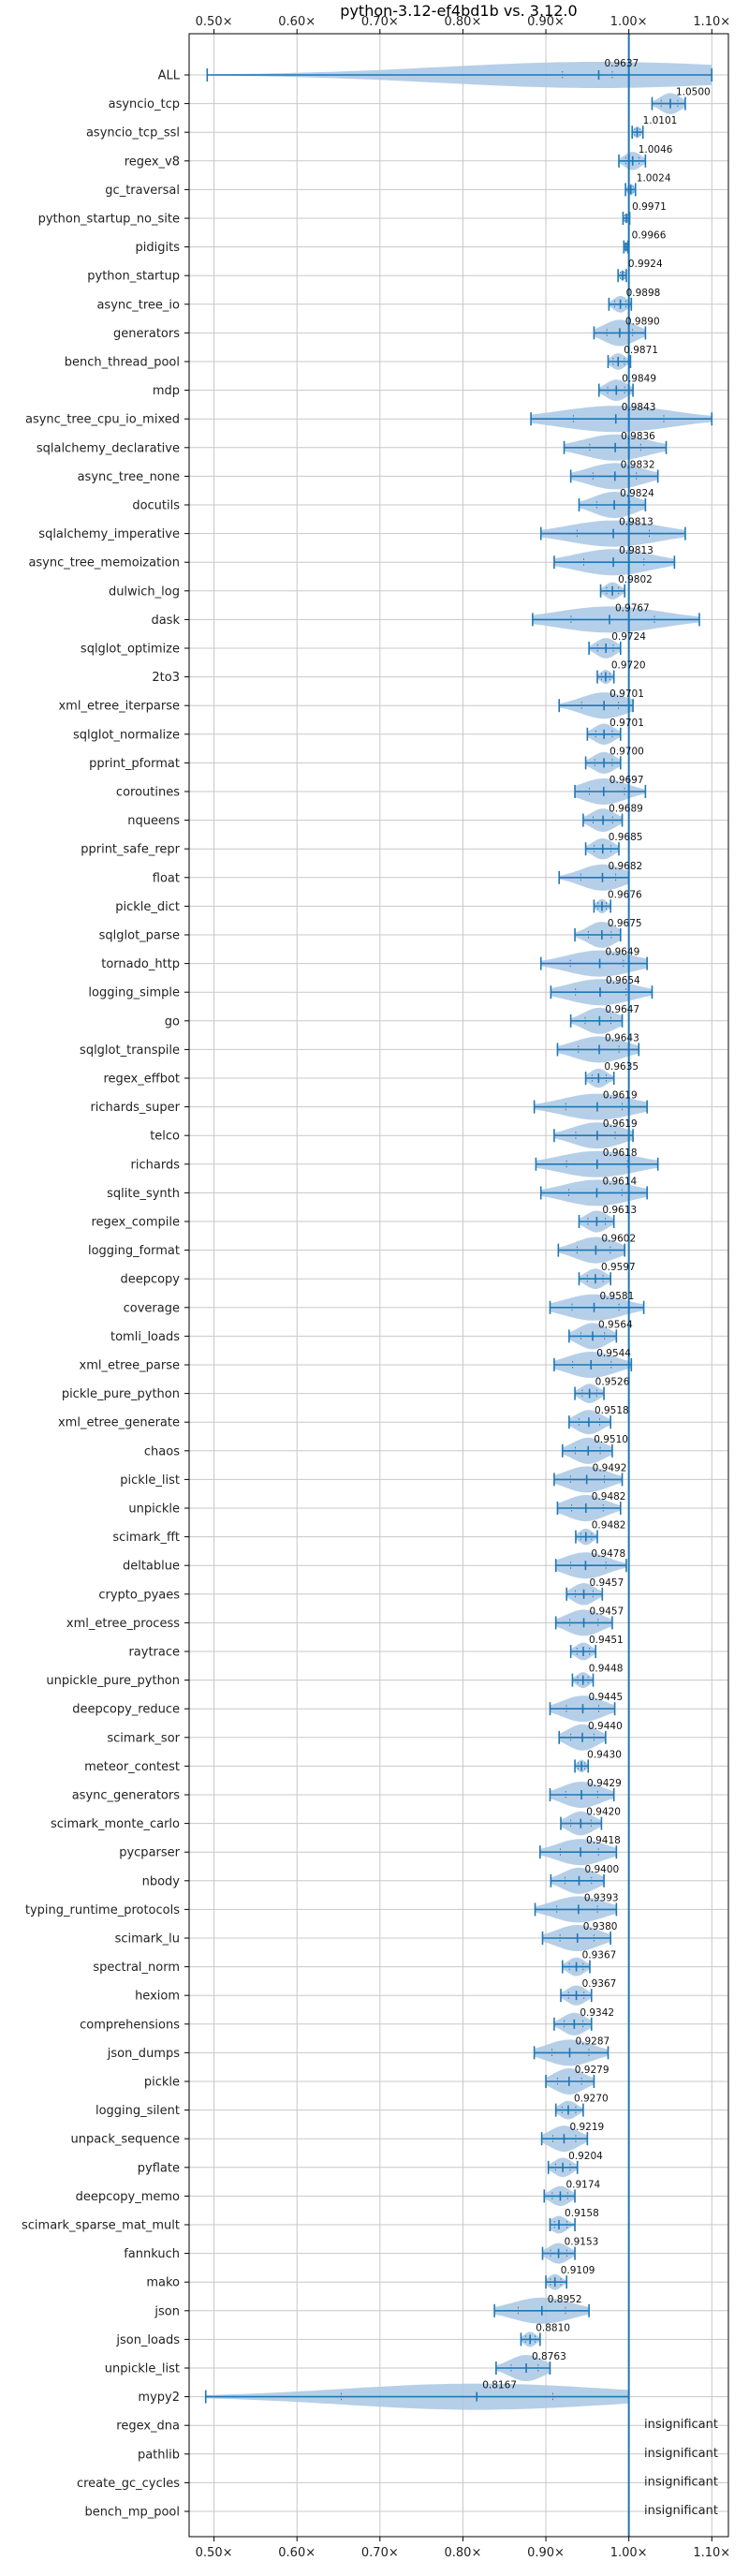 Image resolution: width=749 pixels, height=2576 pixels. What do you see at coordinates (605, 1726) in the screenshot?
I see `median-value-label: 0.9440` at bounding box center [605, 1726].